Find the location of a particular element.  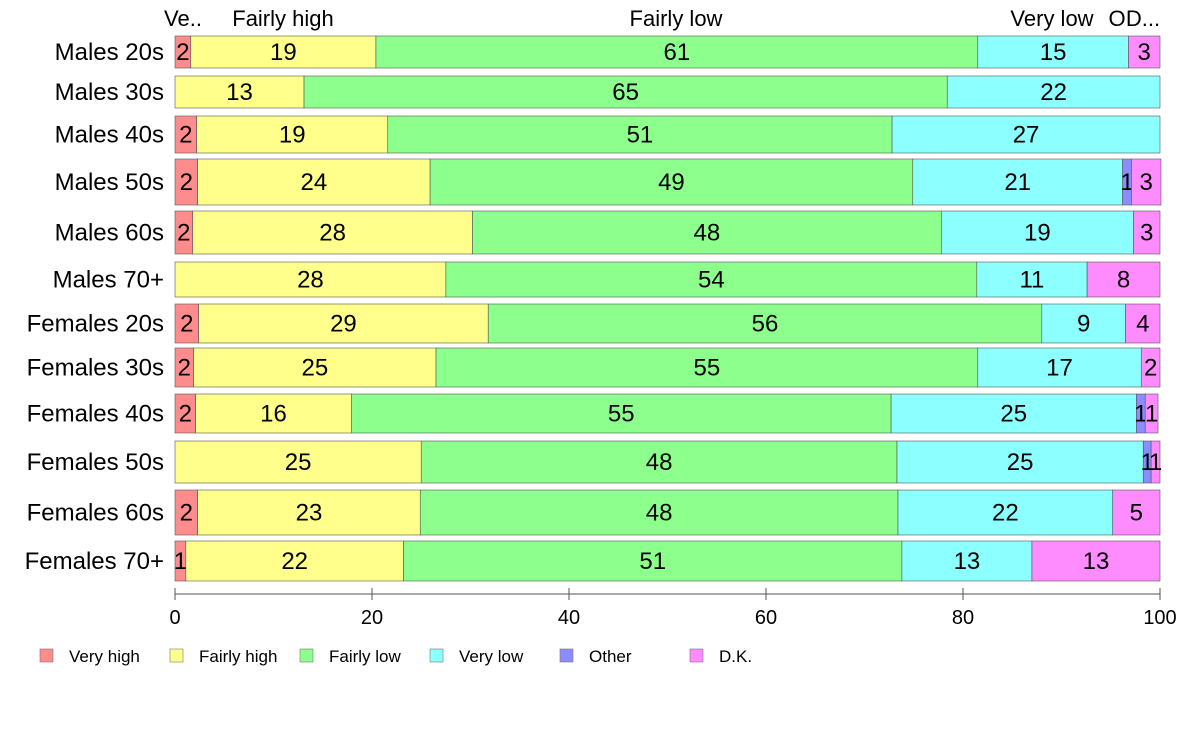

category-label: Females 50s is located at coordinates (95, 462).